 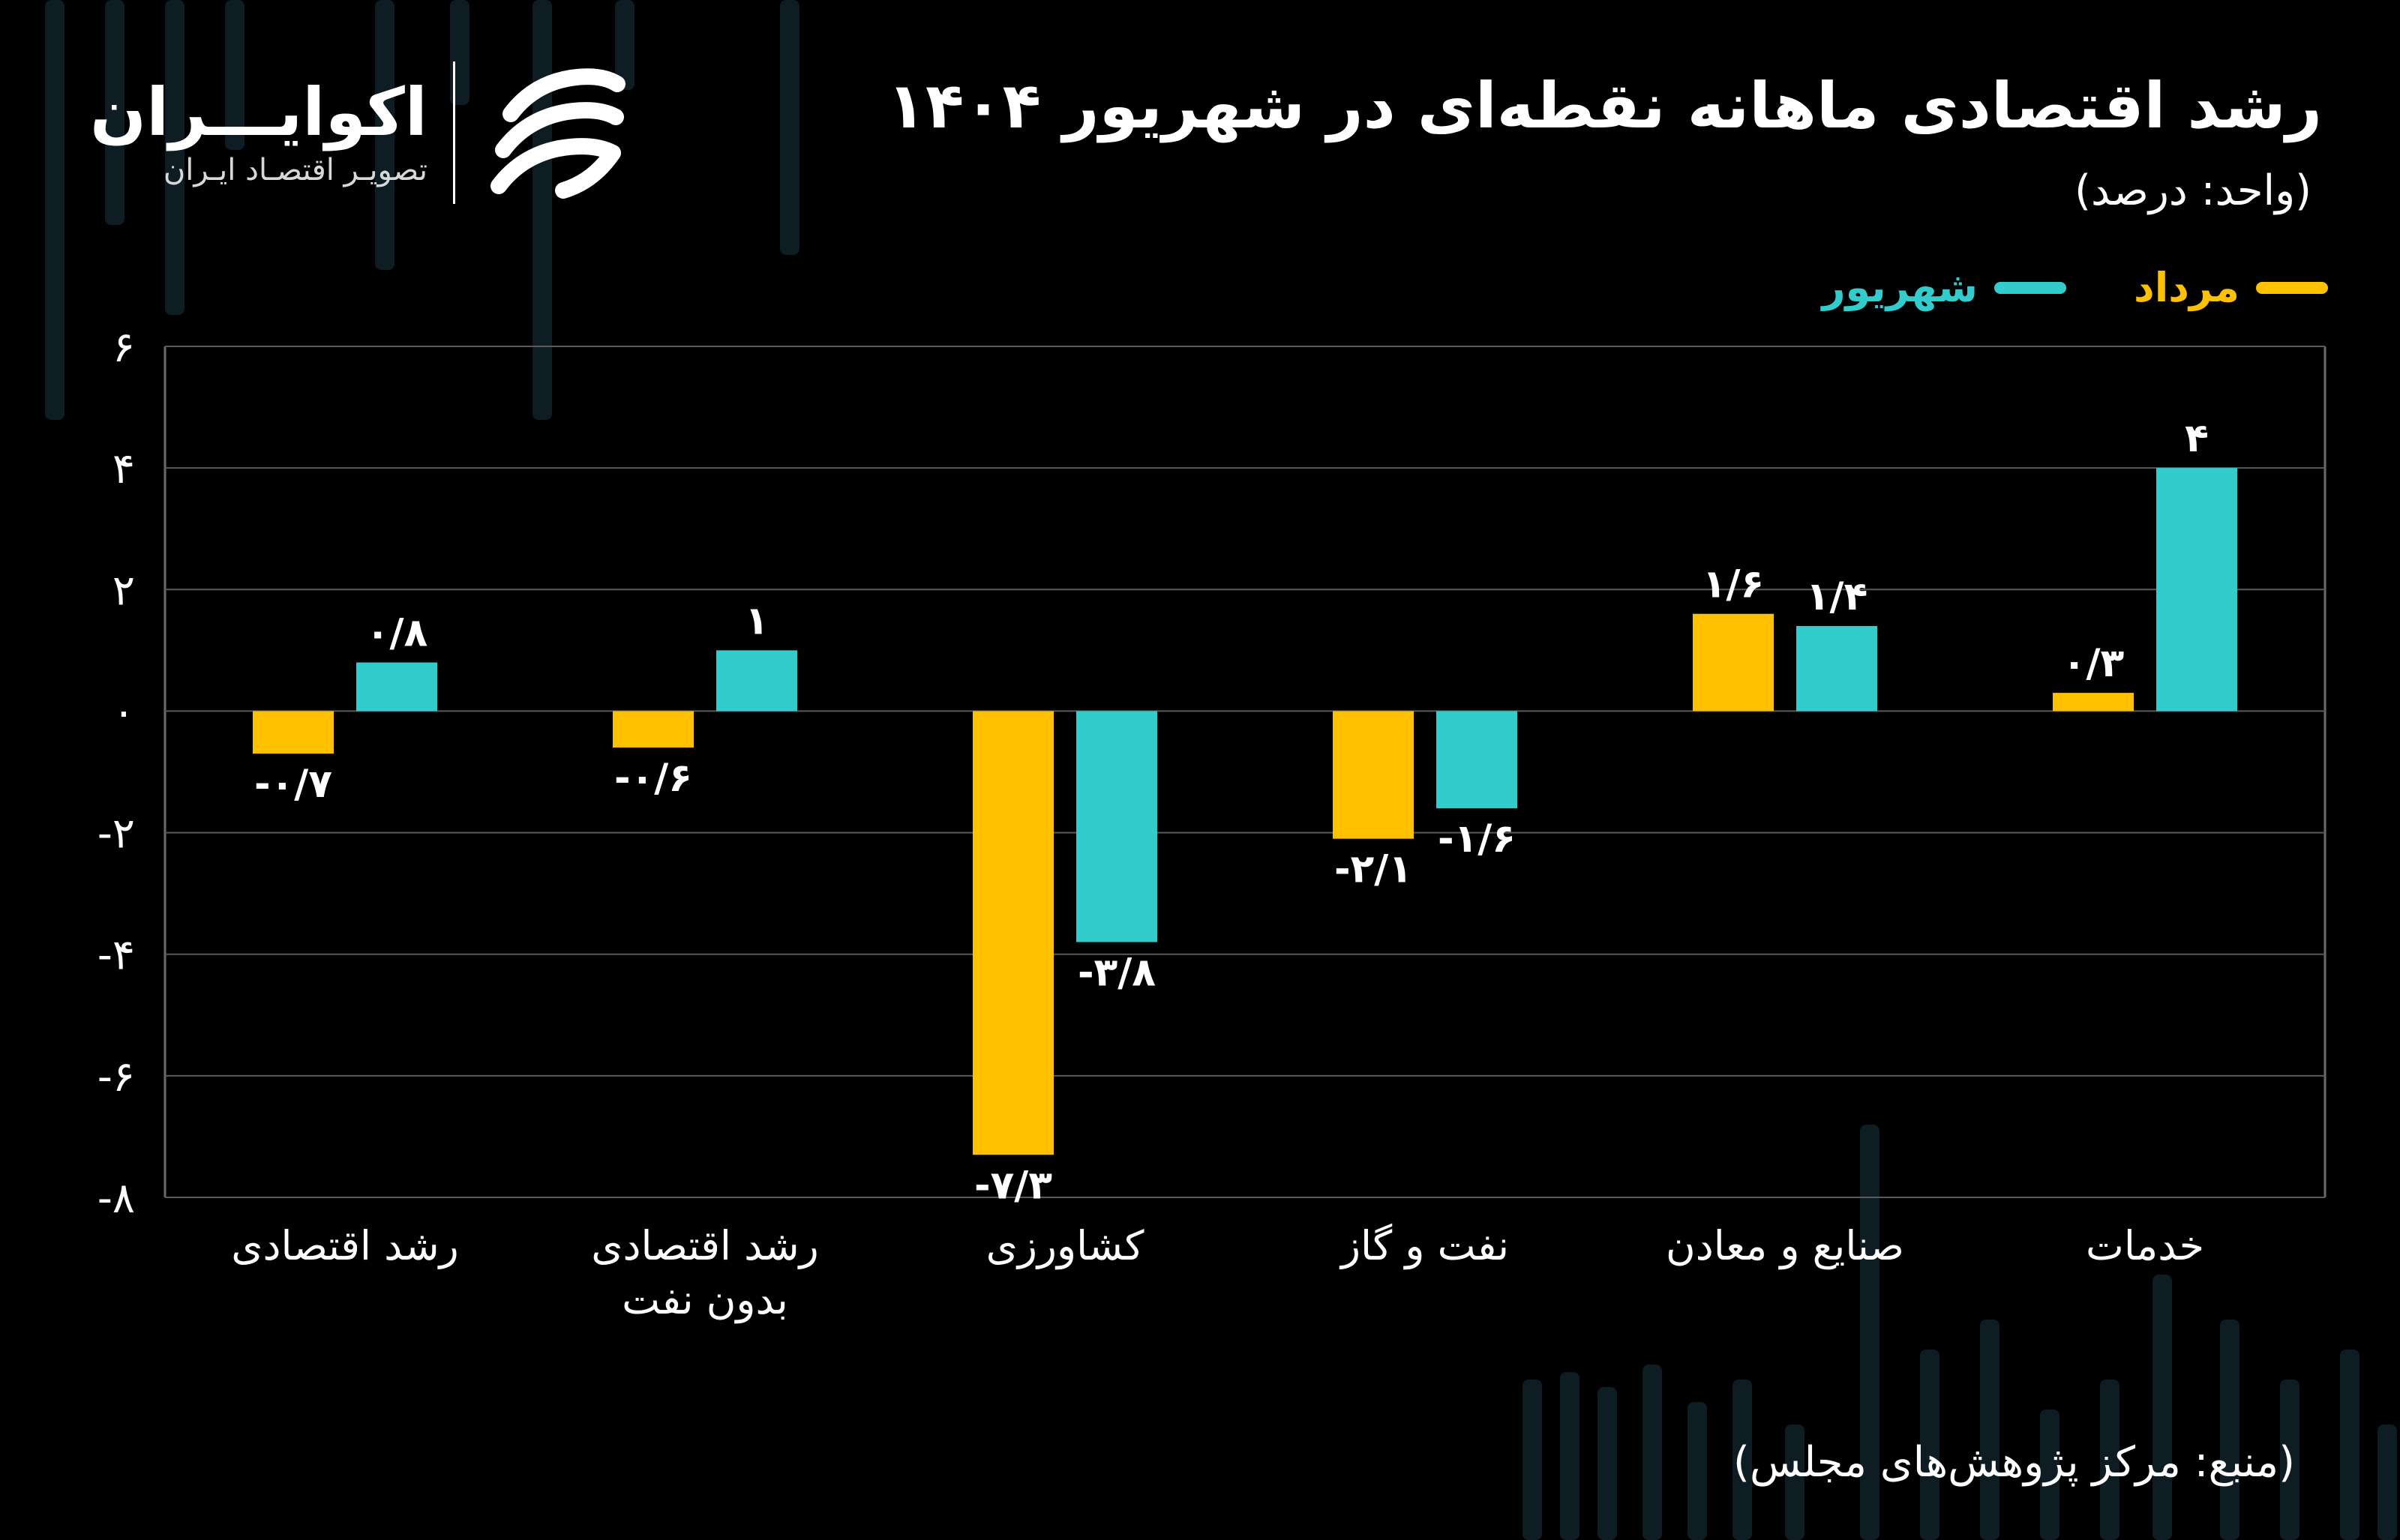 I want to click on y-tick-label: -۶, so click(x=116, y=1077).